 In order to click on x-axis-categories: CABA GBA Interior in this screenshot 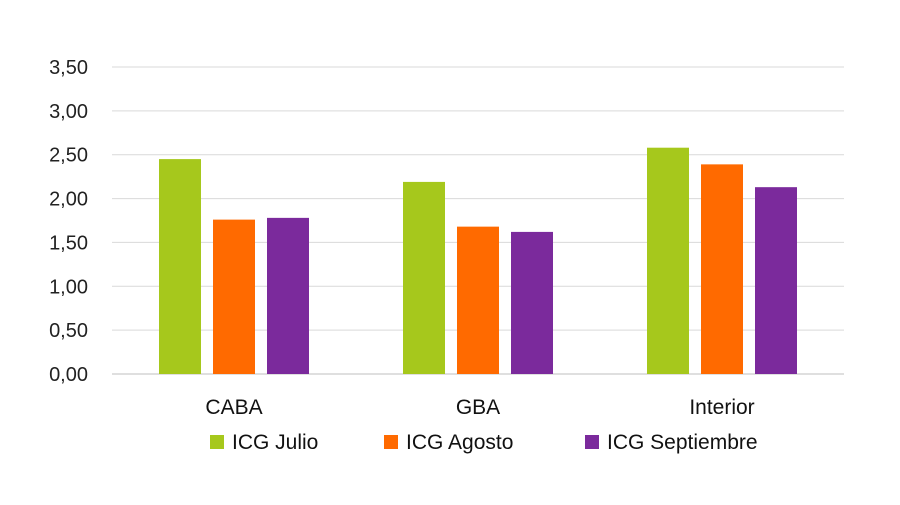, I will do `click(479, 407)`.